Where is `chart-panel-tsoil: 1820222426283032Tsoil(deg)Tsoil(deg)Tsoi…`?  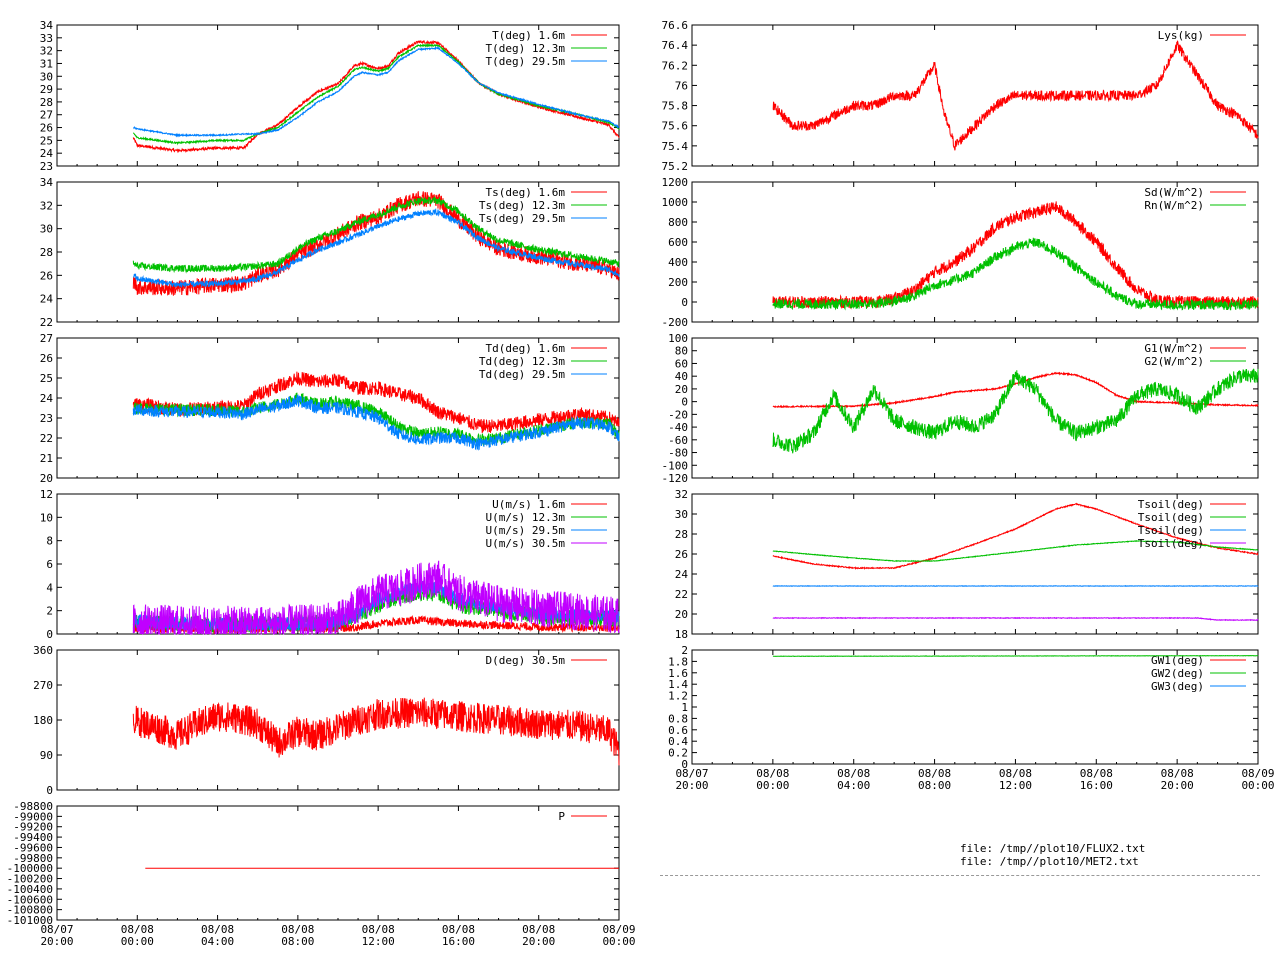 chart-panel-tsoil: 1820222426283032Tsoil(deg)Tsoil(deg)Tsoi… is located at coordinates (966, 564).